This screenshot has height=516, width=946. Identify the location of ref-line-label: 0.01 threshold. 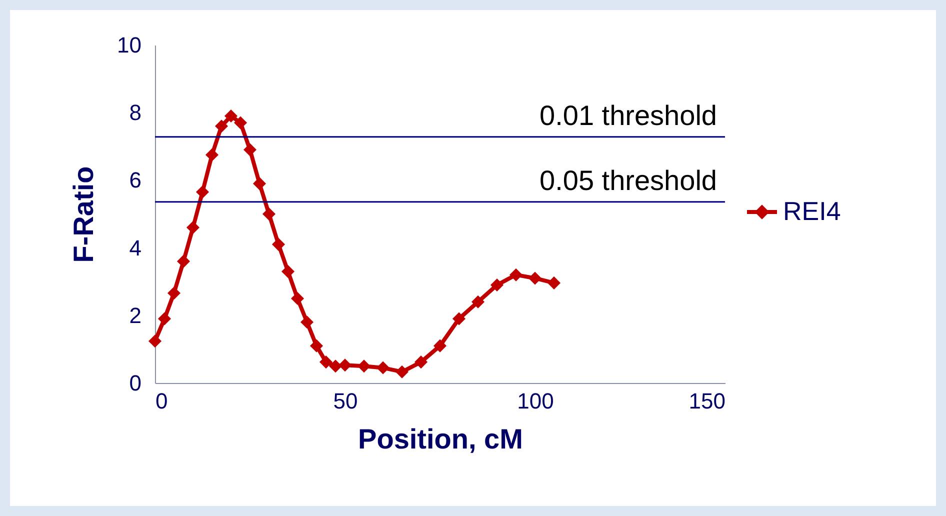
(628, 115).